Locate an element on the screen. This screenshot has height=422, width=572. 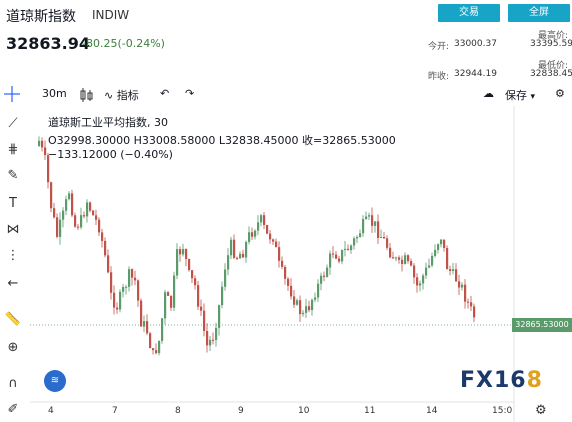
axis-settings-icon: ⚙ is located at coordinates (541, 410).